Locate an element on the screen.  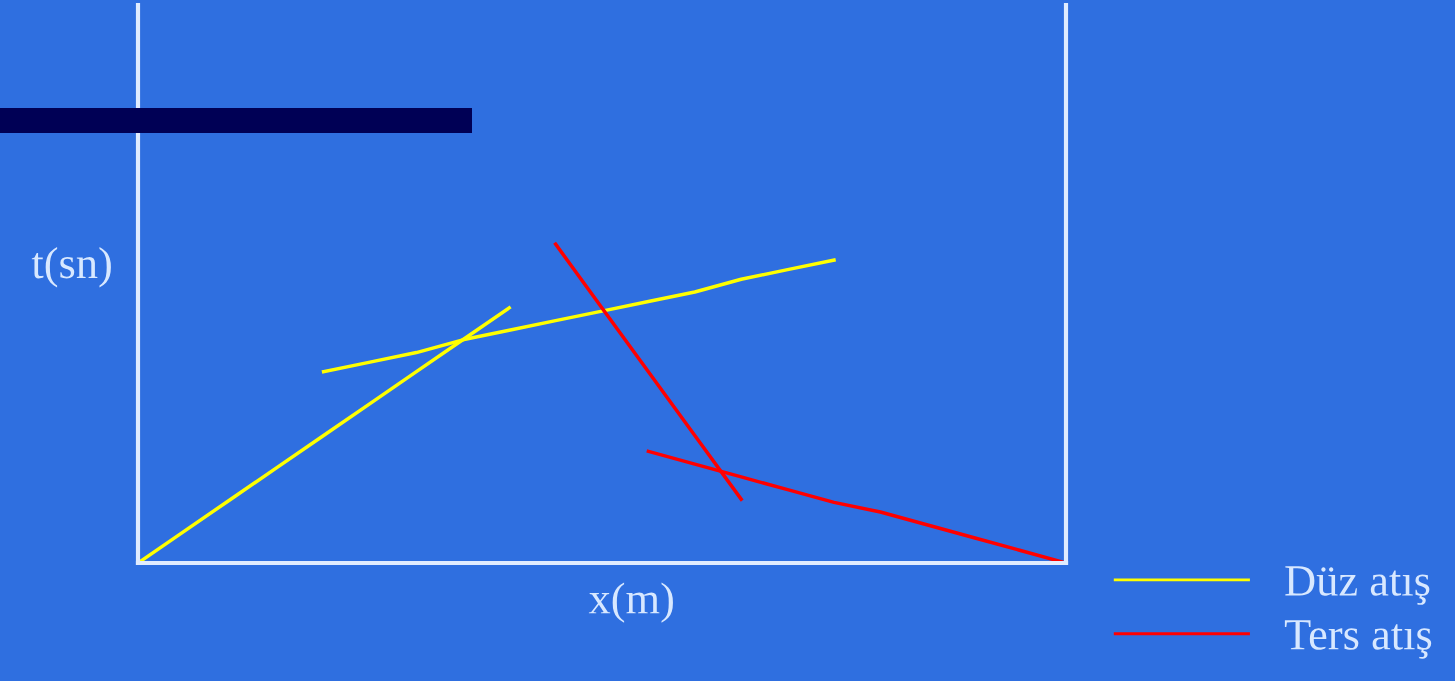
legend-label: Düz atış is located at coordinates (1357, 585).